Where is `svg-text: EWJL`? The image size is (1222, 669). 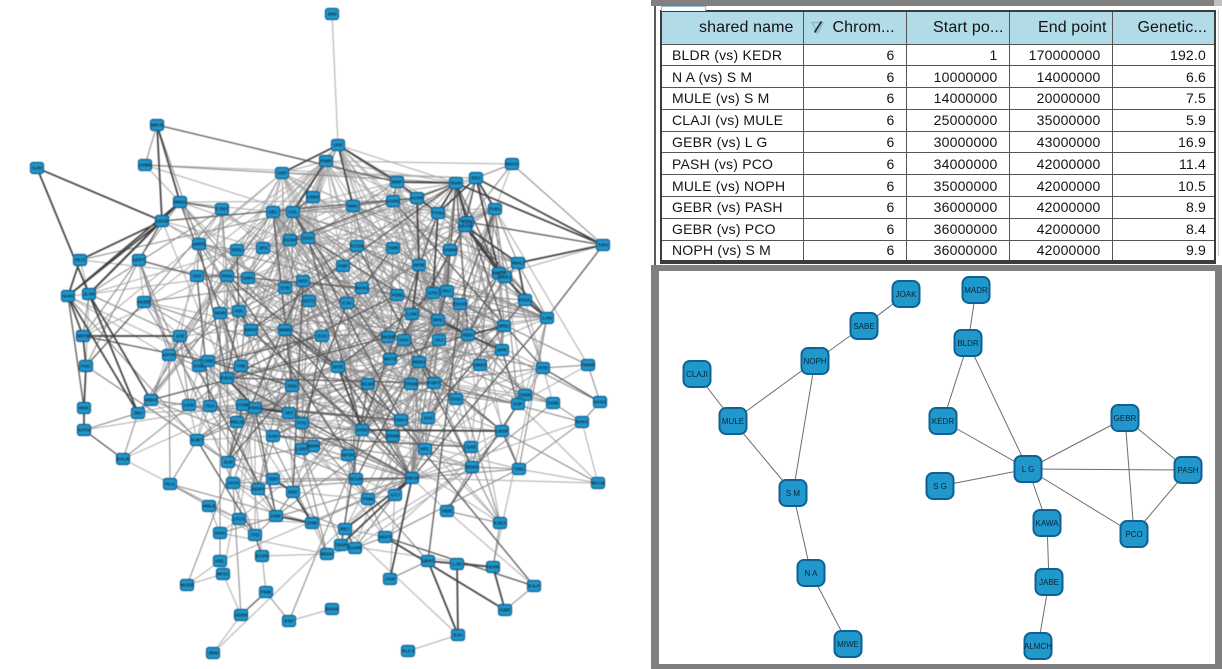 svg-text: EWJL is located at coordinates (227, 378).